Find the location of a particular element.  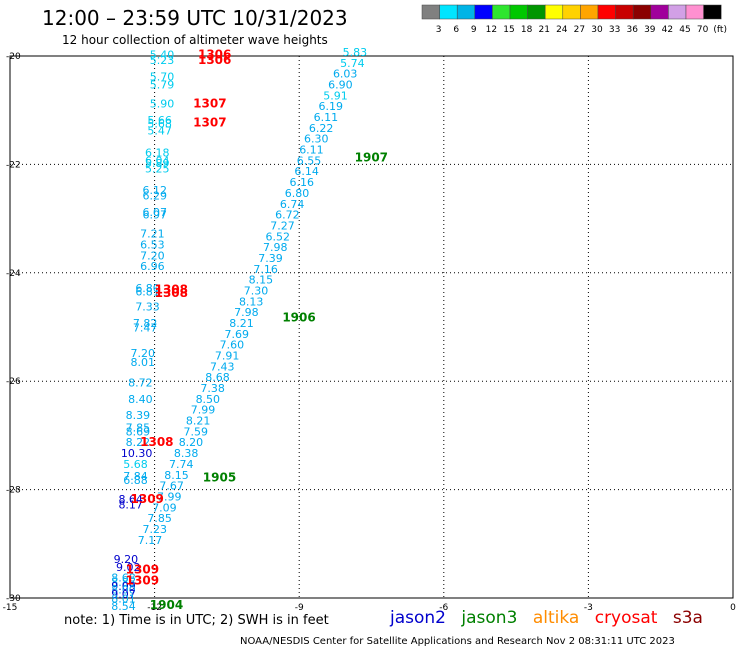

wave-height-label: 6.55 is located at coordinates (309, 160).